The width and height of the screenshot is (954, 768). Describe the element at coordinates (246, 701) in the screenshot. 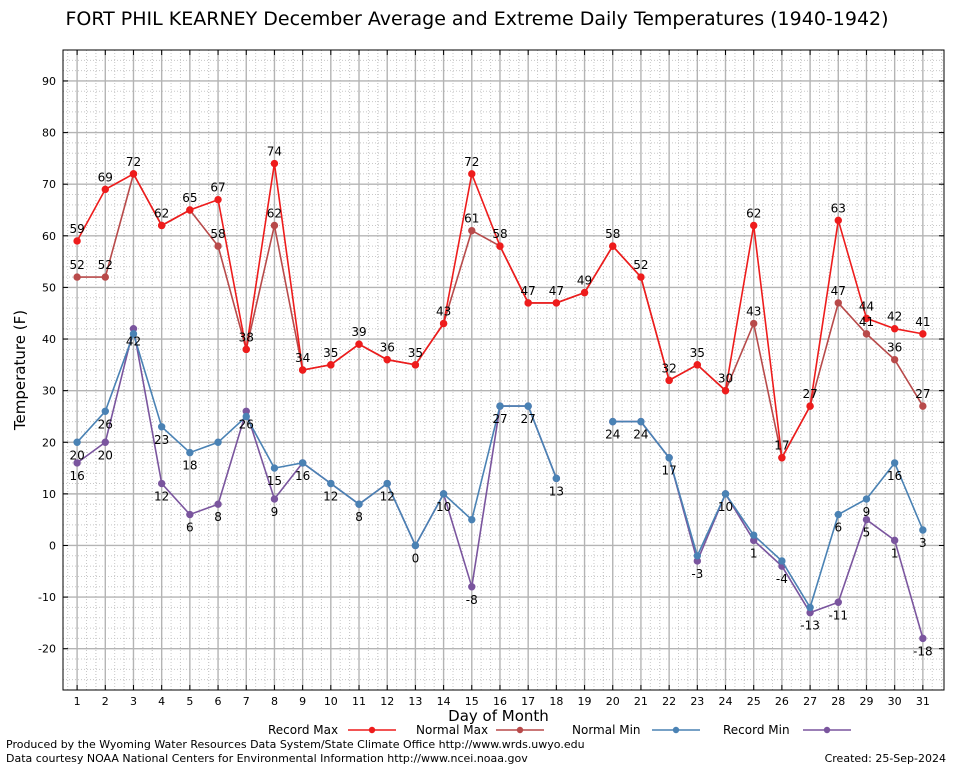

I see `x-tick-label: 7` at that location.